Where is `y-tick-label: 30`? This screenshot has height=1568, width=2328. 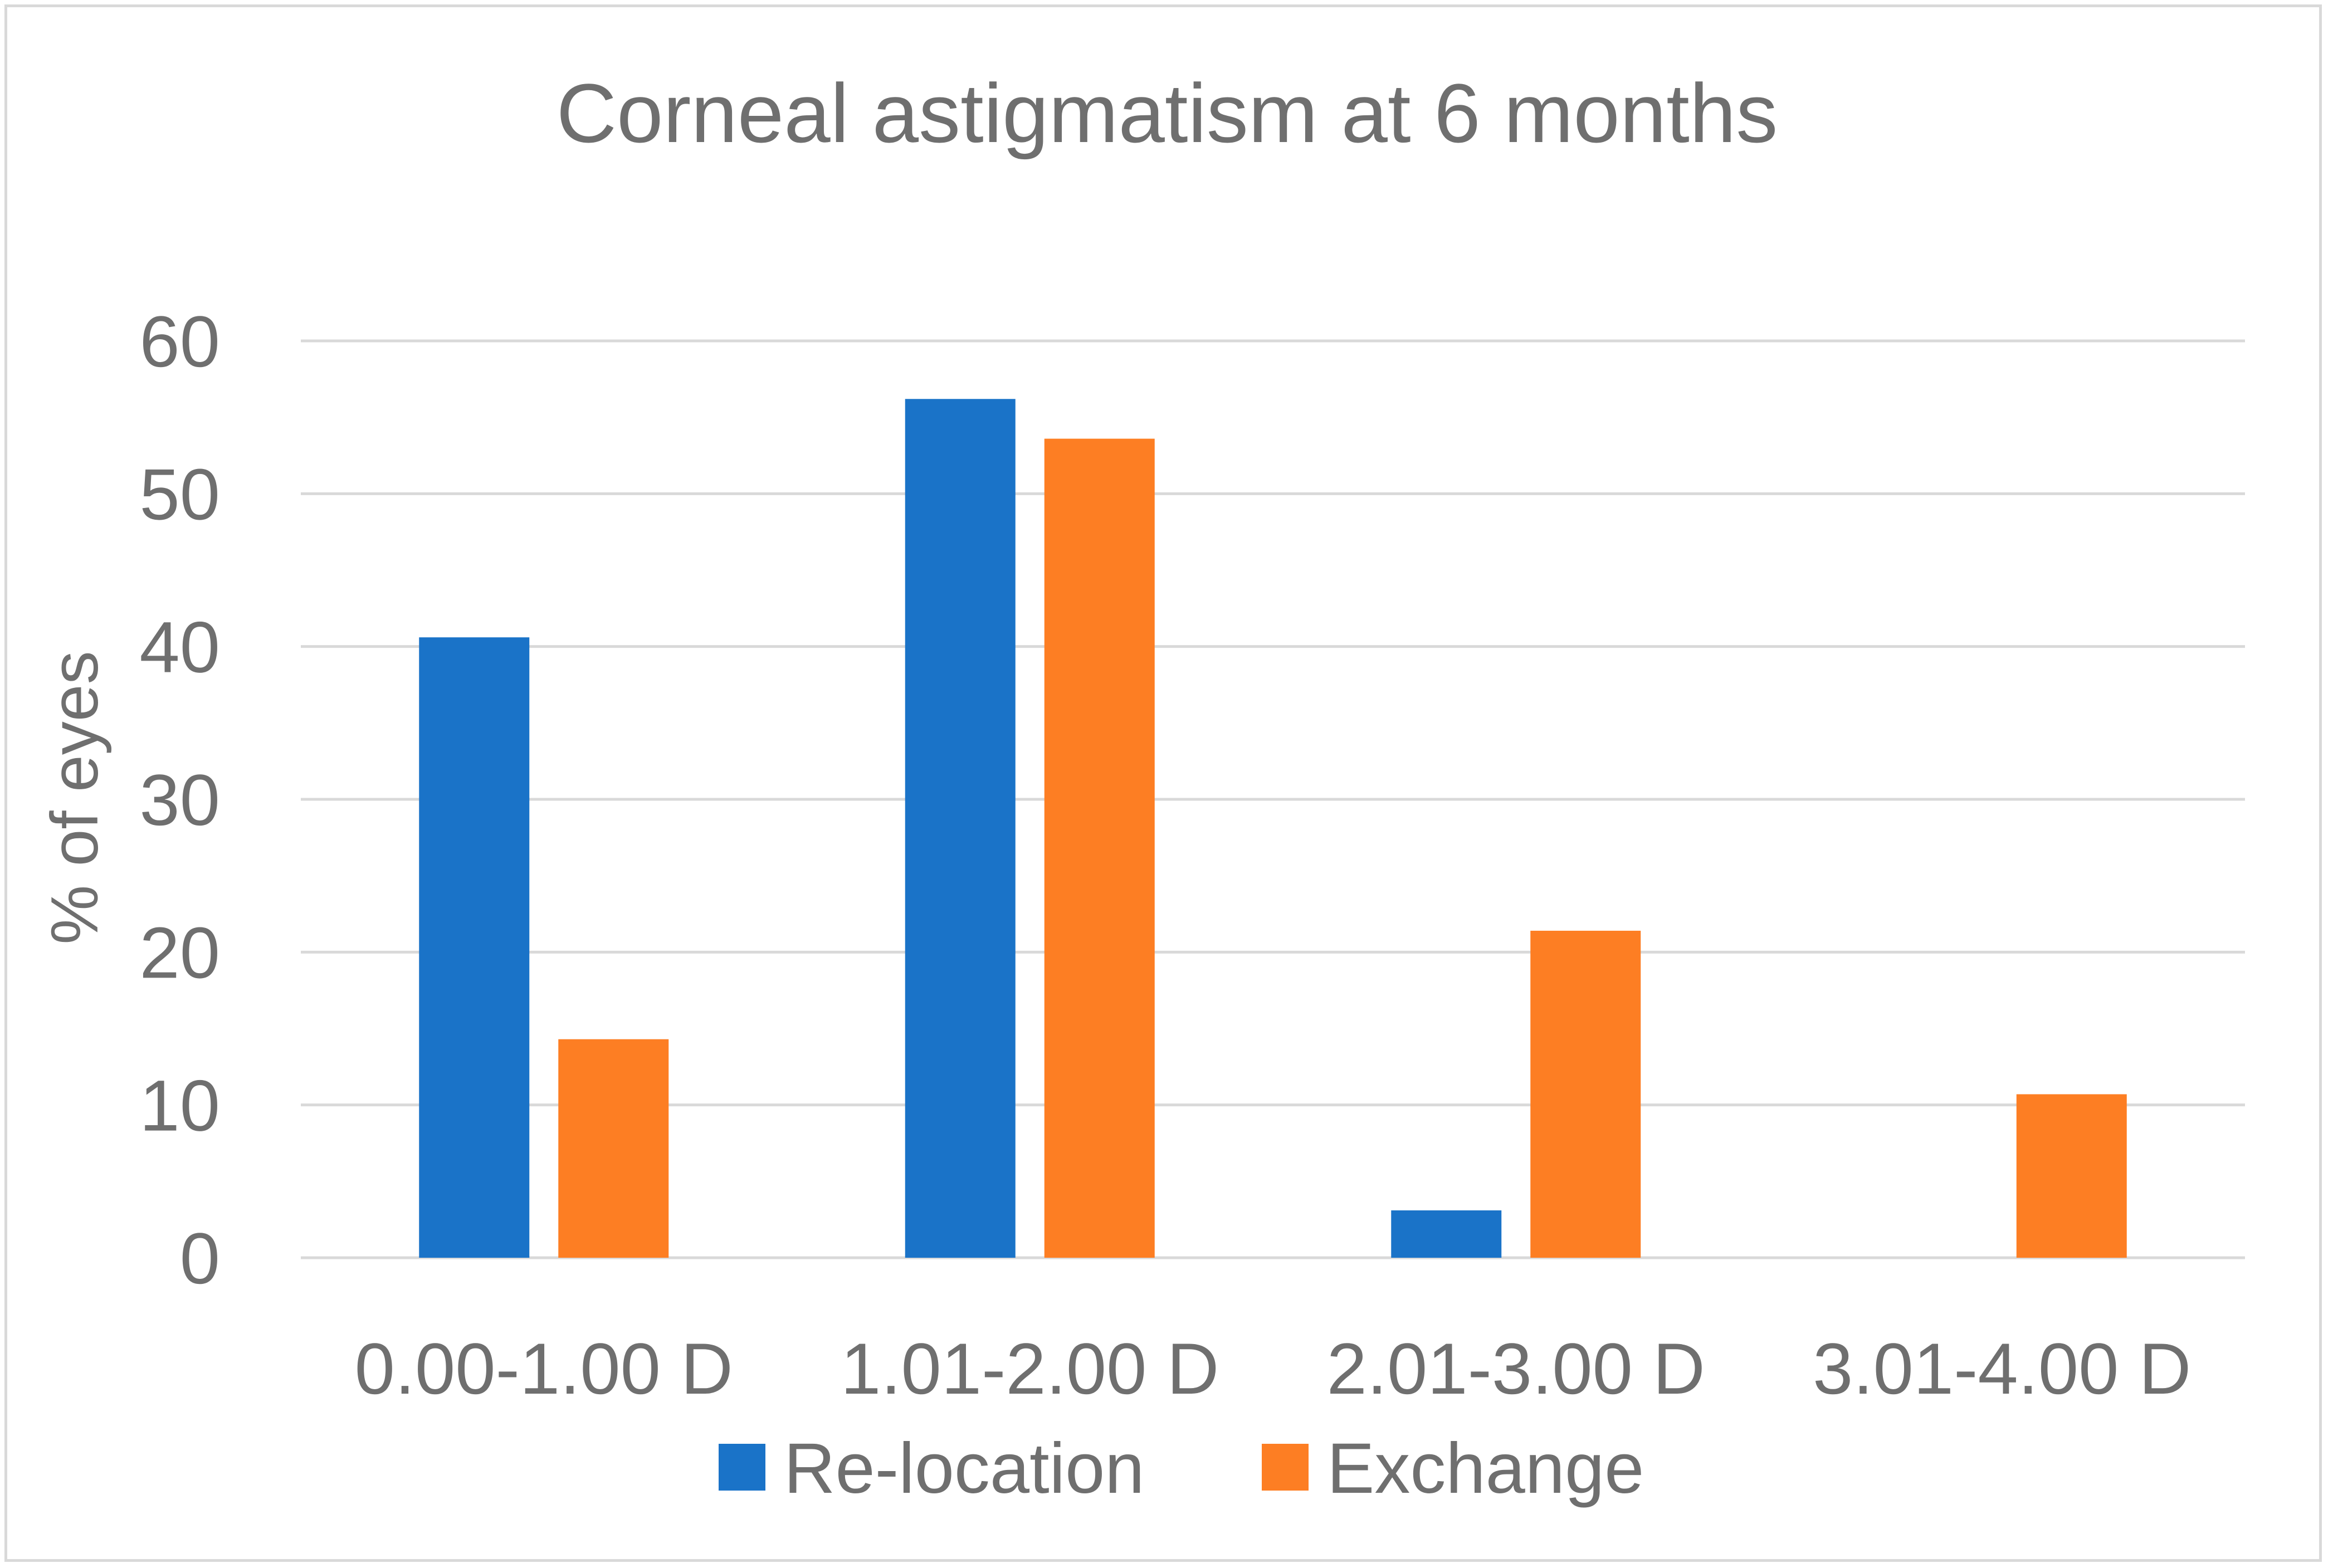
y-tick-label: 30 is located at coordinates (179, 800).